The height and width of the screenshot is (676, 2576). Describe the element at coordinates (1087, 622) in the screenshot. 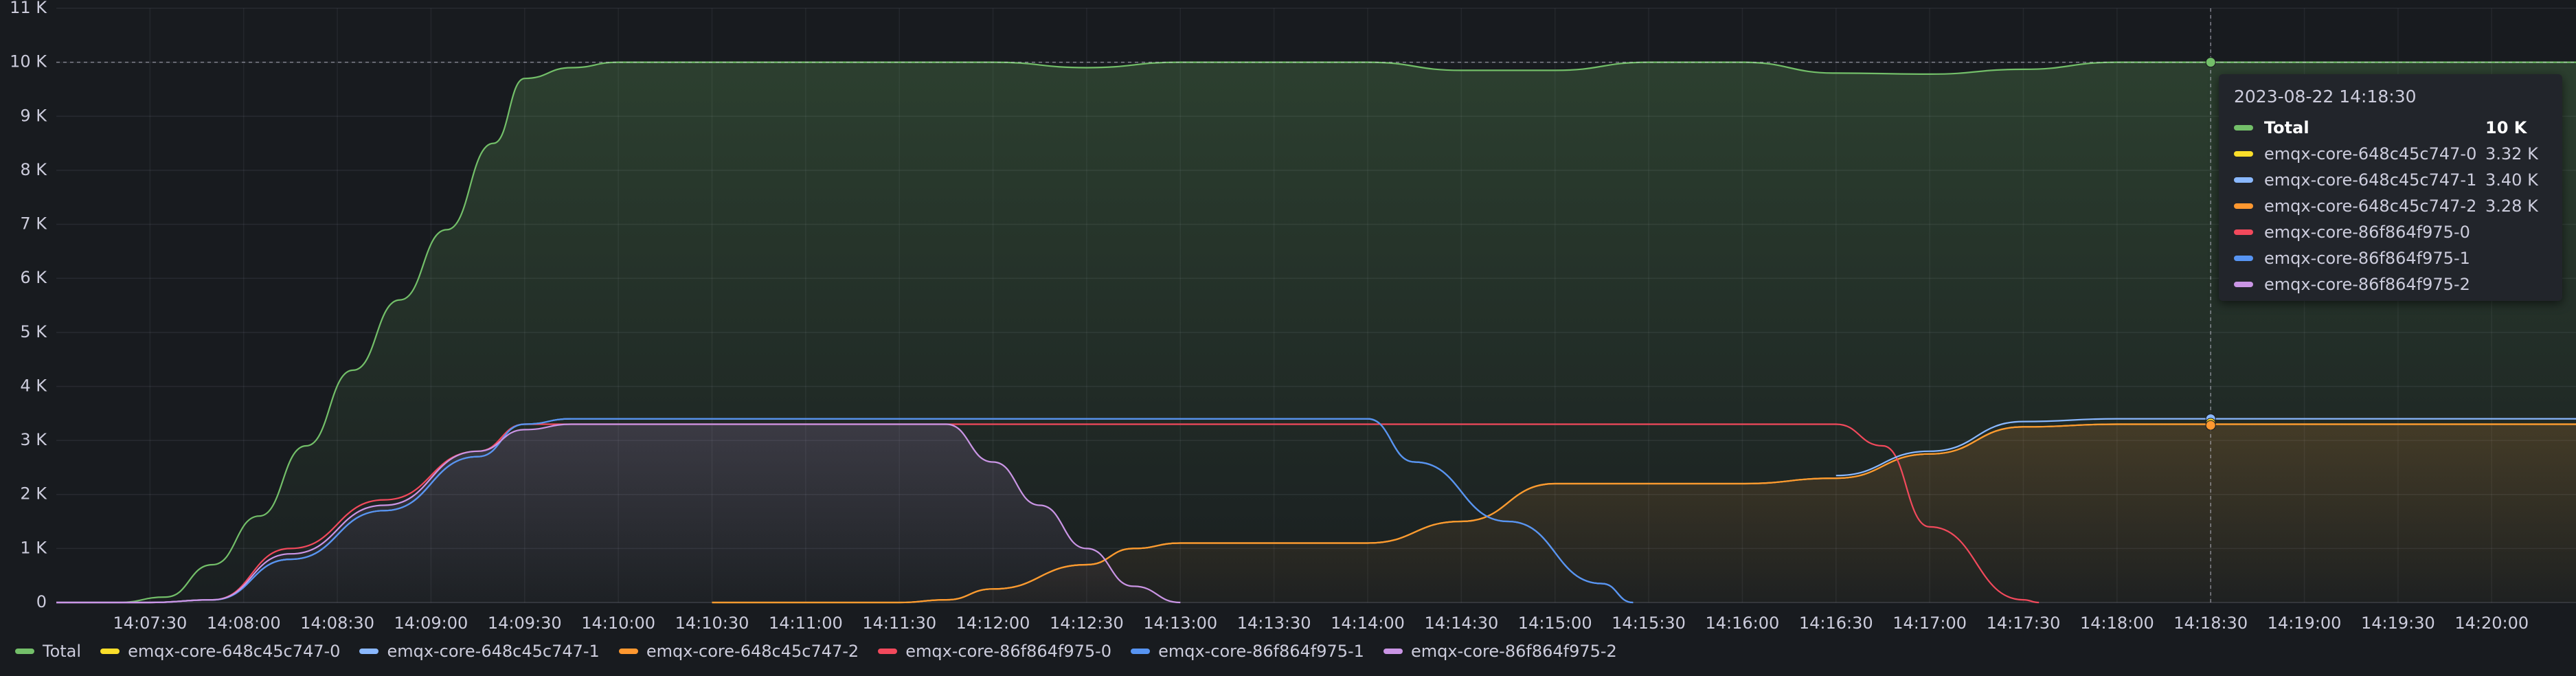

I see `x-tick-label: 14:12:30` at that location.